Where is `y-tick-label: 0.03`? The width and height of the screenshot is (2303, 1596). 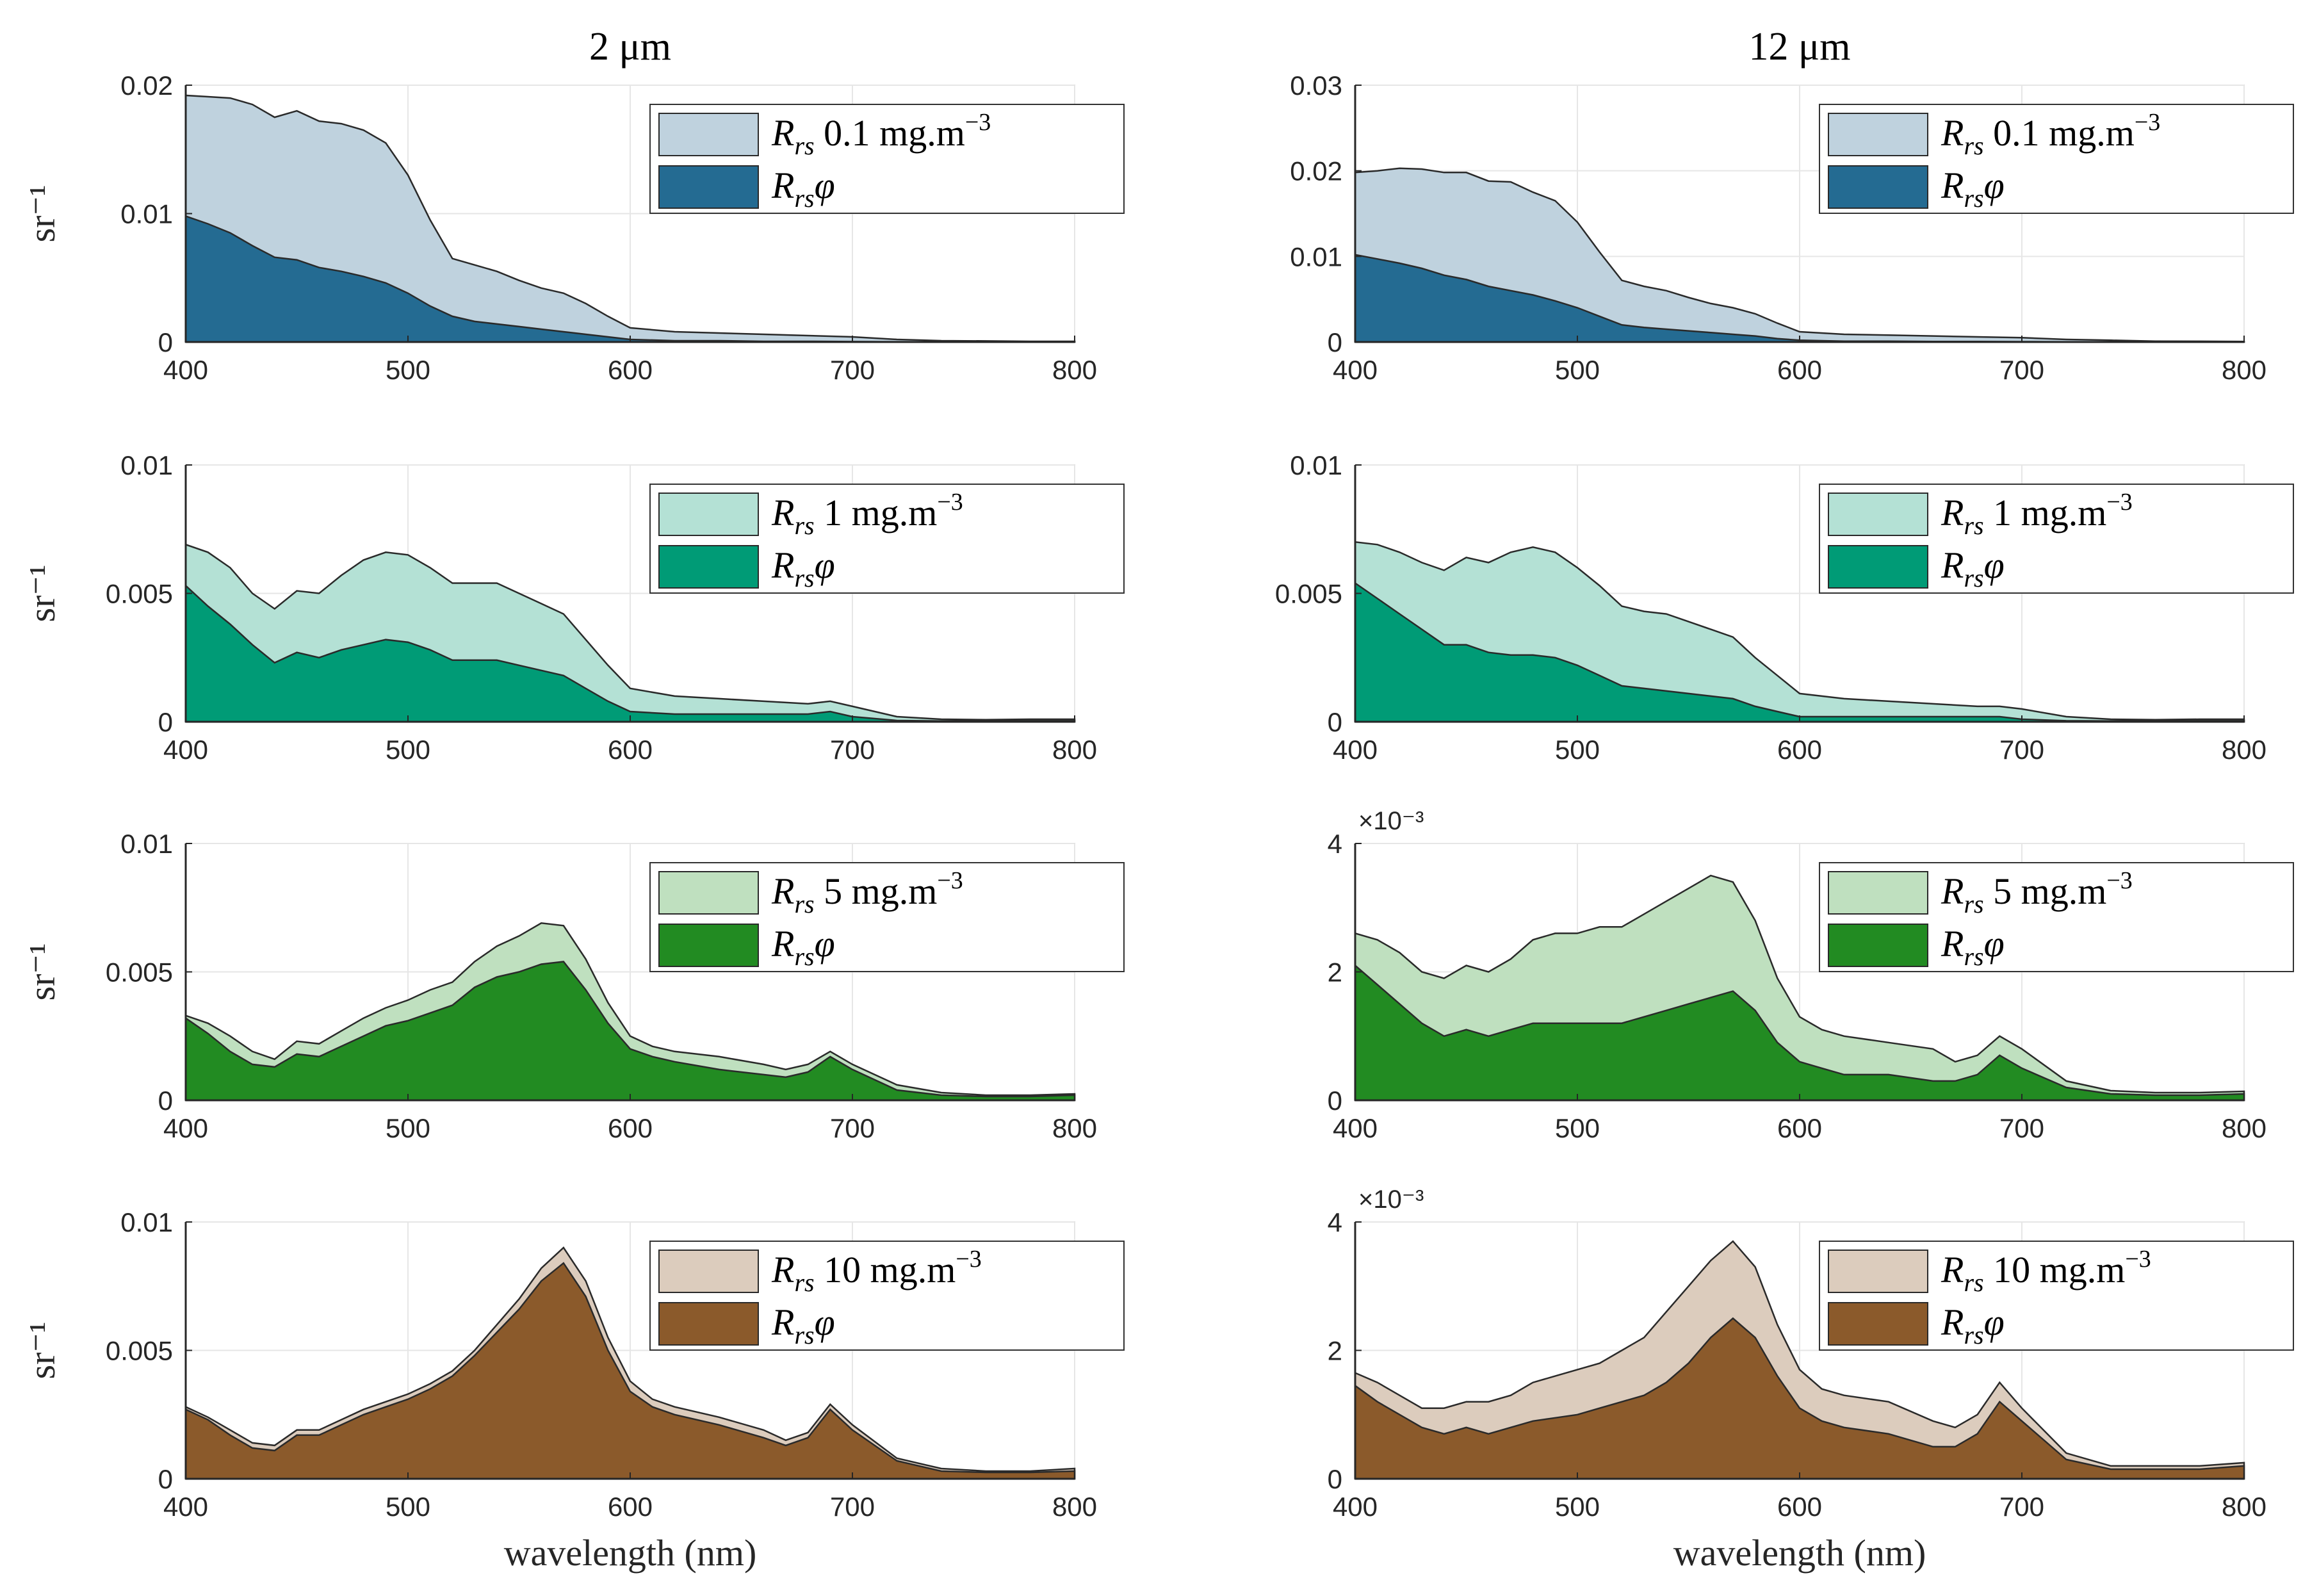
y-tick-label: 0.03 is located at coordinates (1316, 85).